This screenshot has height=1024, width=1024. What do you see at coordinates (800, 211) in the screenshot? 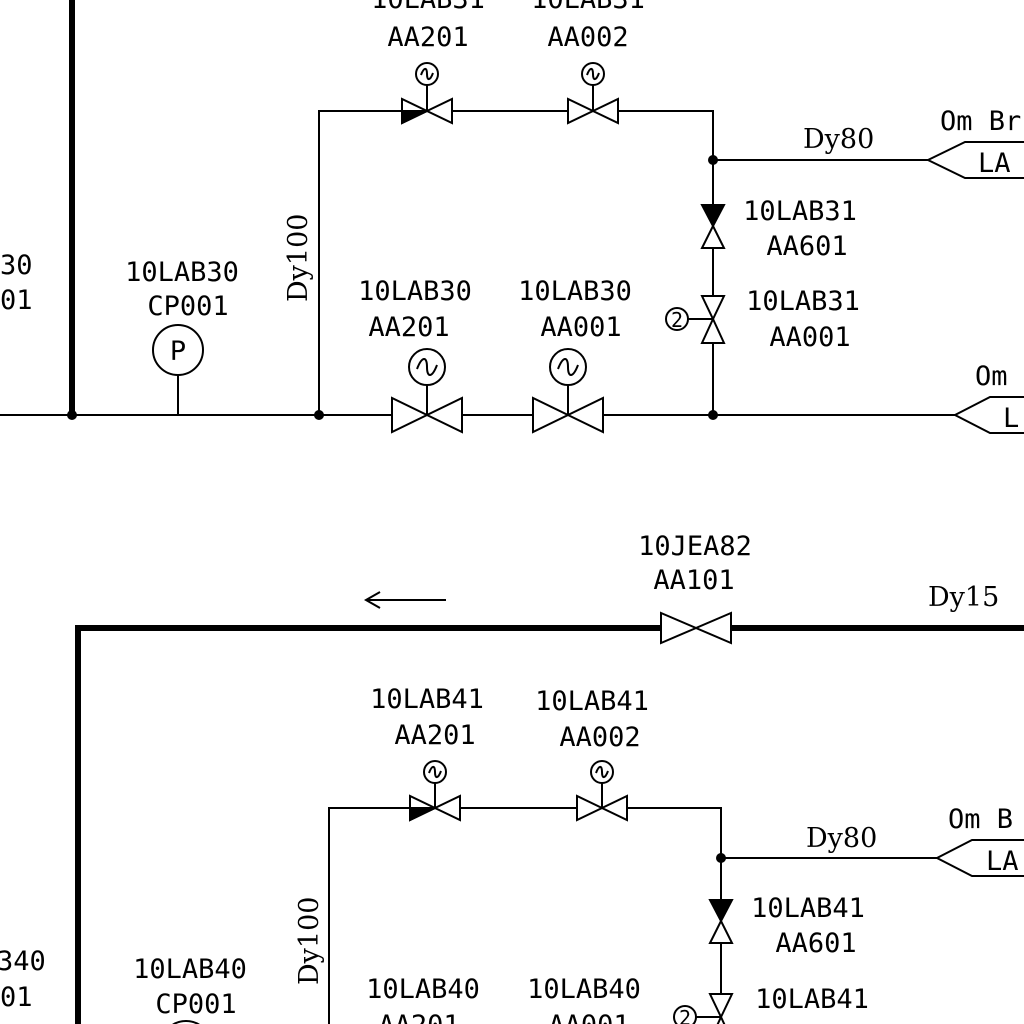
I see `check-valve-tag: 10LAB31` at bounding box center [800, 211].